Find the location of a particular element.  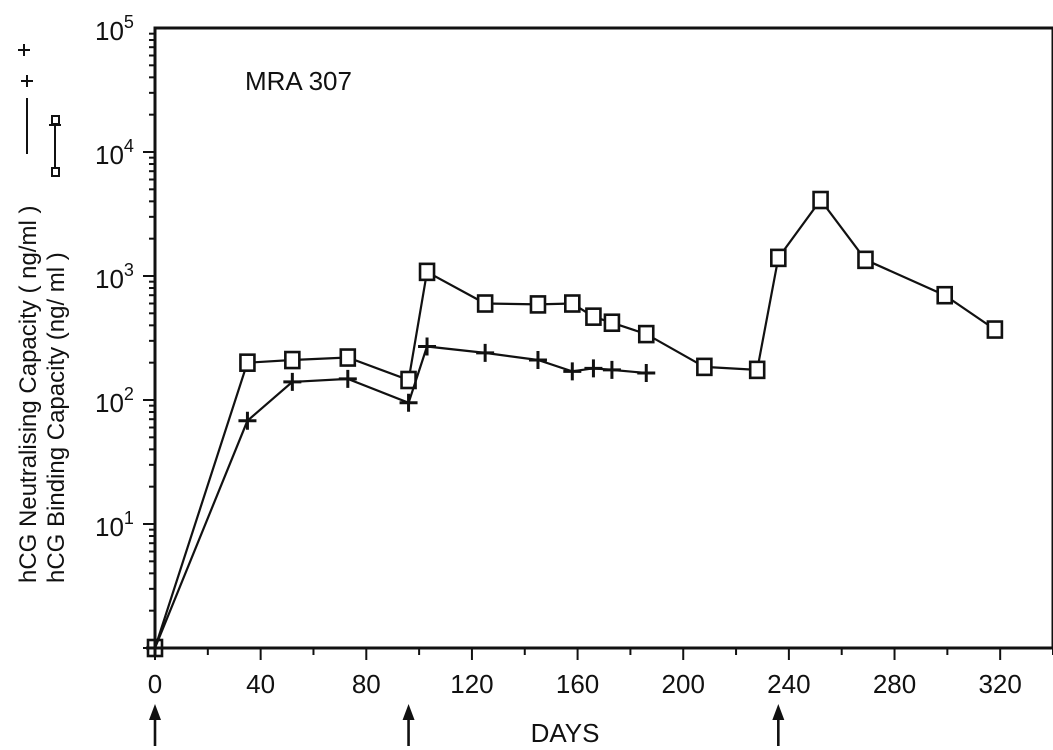

x-tick-label: 200 is located at coordinates (683, 684).